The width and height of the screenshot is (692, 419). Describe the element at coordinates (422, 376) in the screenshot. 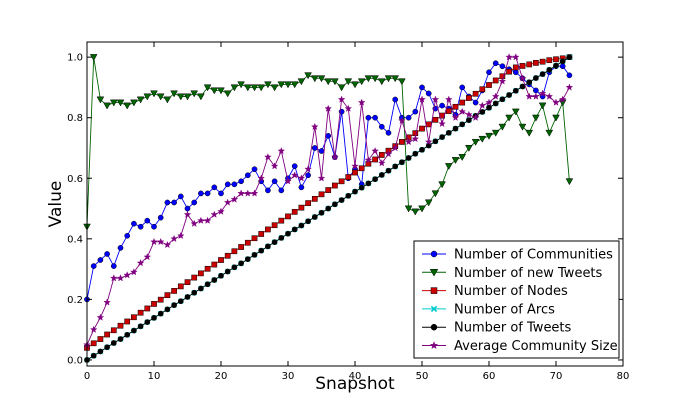

I see `x-tick-label: 50` at that location.